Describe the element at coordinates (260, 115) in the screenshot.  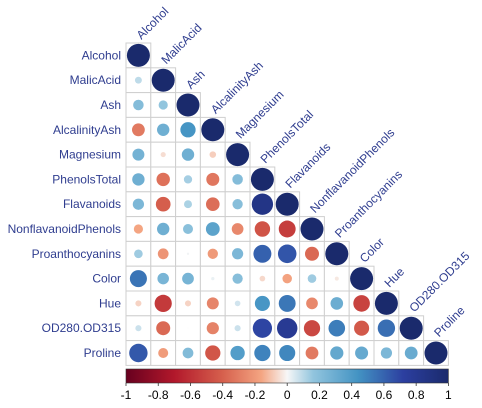
I see `column-label: Magnesium` at that location.